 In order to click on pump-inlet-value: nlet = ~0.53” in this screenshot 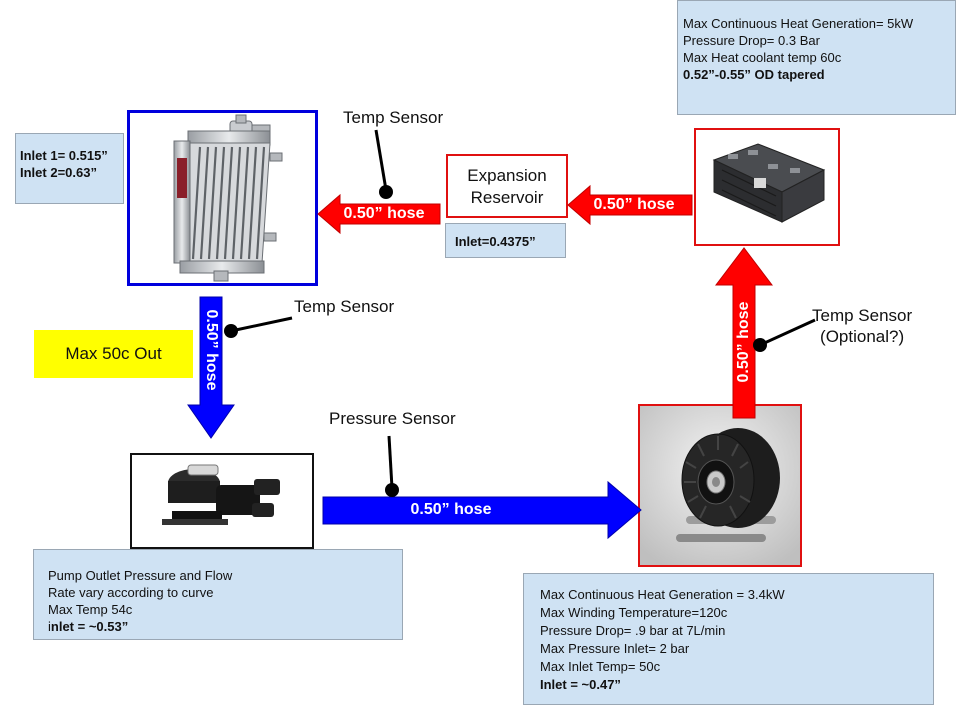, I will do `click(89, 626)`.